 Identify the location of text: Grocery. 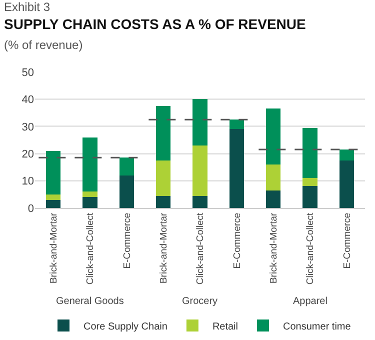
(200, 301).